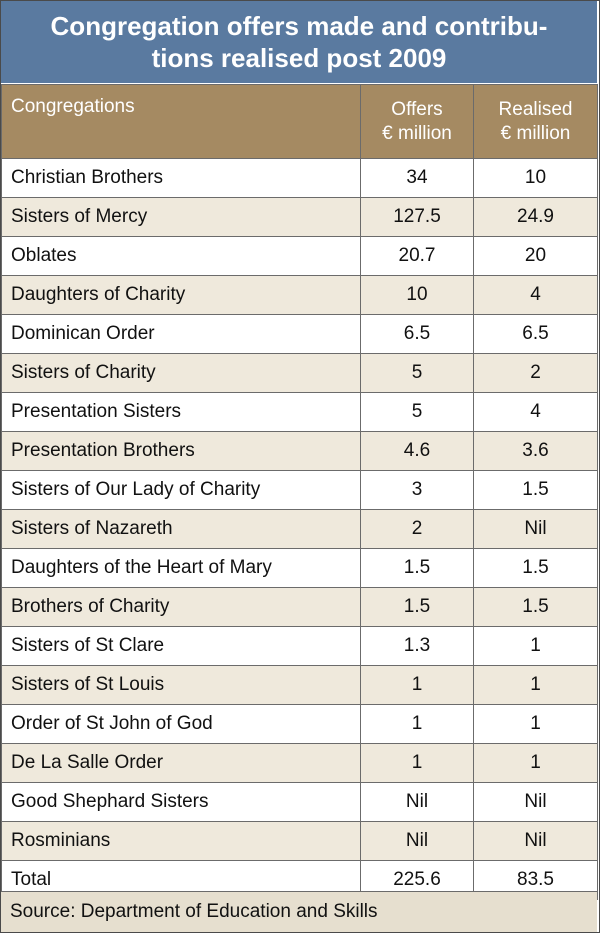 The width and height of the screenshot is (600, 933). What do you see at coordinates (299, 58) in the screenshot?
I see `title-line-2: tions realised post 2009` at bounding box center [299, 58].